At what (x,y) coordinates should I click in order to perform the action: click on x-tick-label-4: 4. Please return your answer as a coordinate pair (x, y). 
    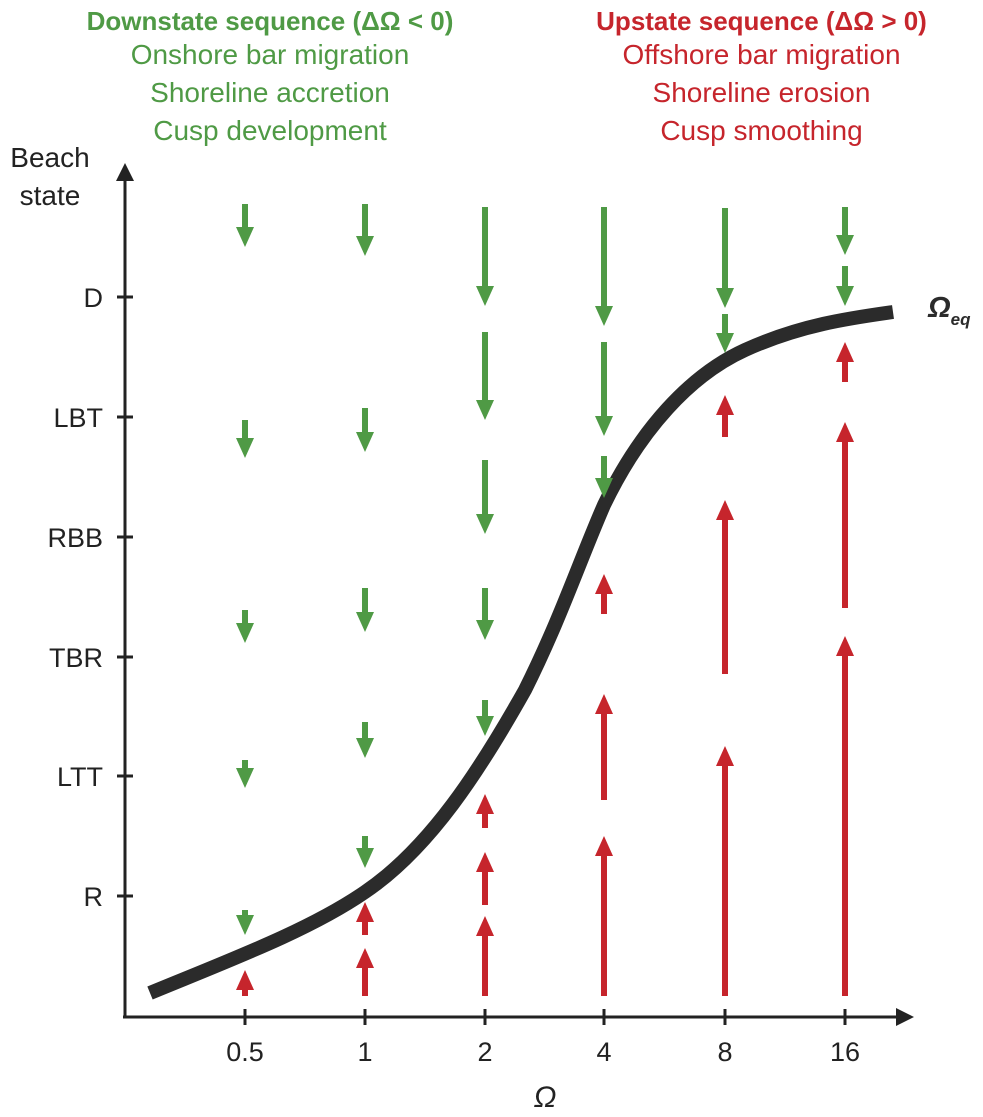
    Looking at the image, I should click on (603, 1052).